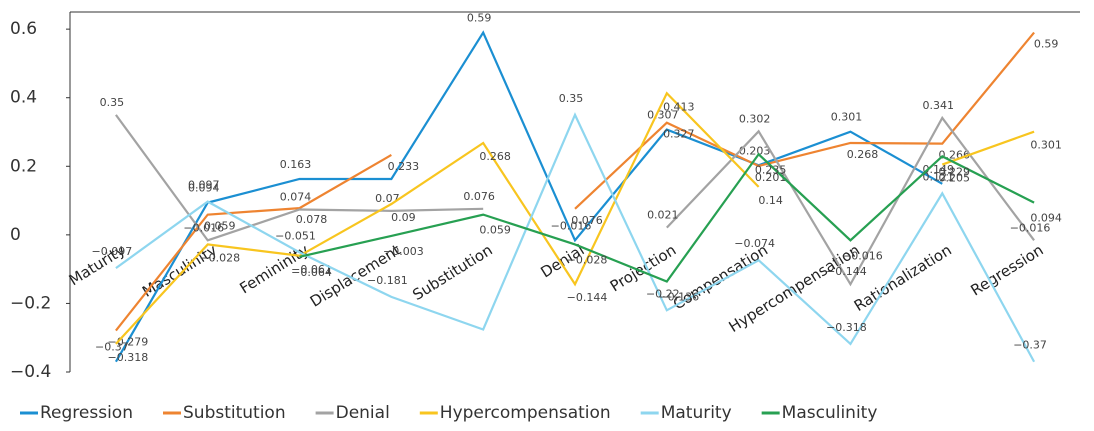 This screenshot has height=431, width=1094. I want to click on data-label: −0.22, so click(663, 293).